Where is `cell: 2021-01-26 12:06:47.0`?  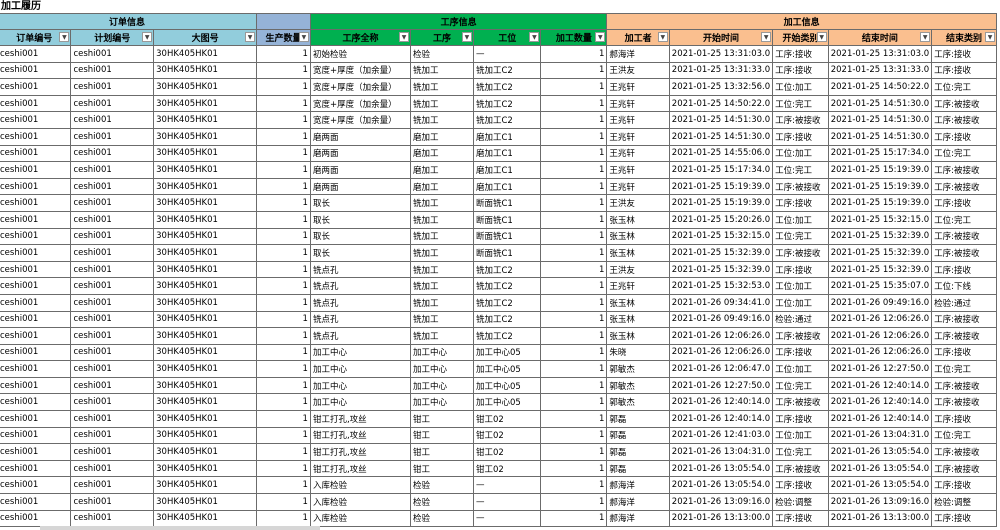 cell: 2021-01-26 12:06:47.0 is located at coordinates (721, 369).